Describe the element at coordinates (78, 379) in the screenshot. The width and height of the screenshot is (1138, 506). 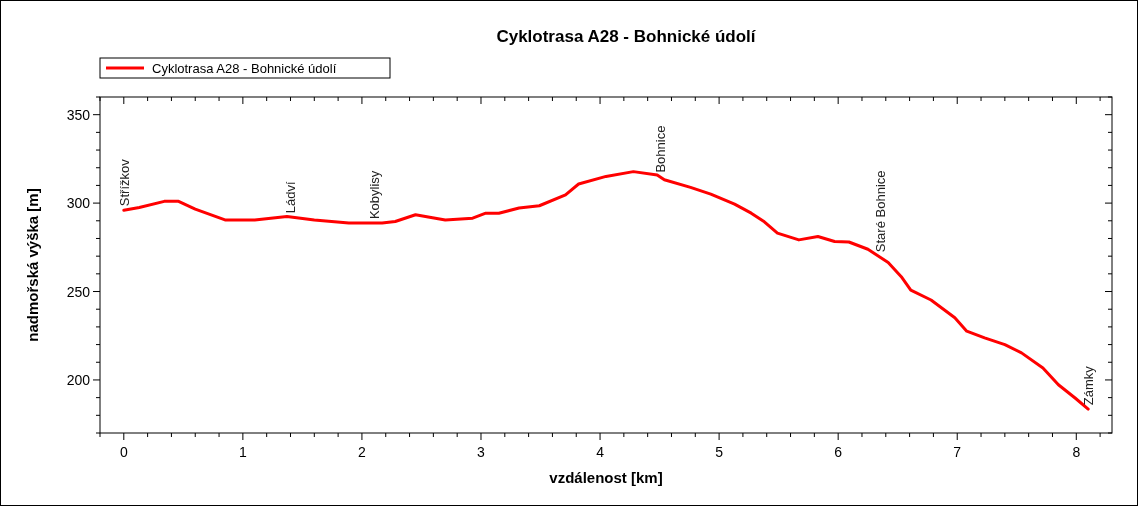
I see `y-tick-label: 200` at that location.